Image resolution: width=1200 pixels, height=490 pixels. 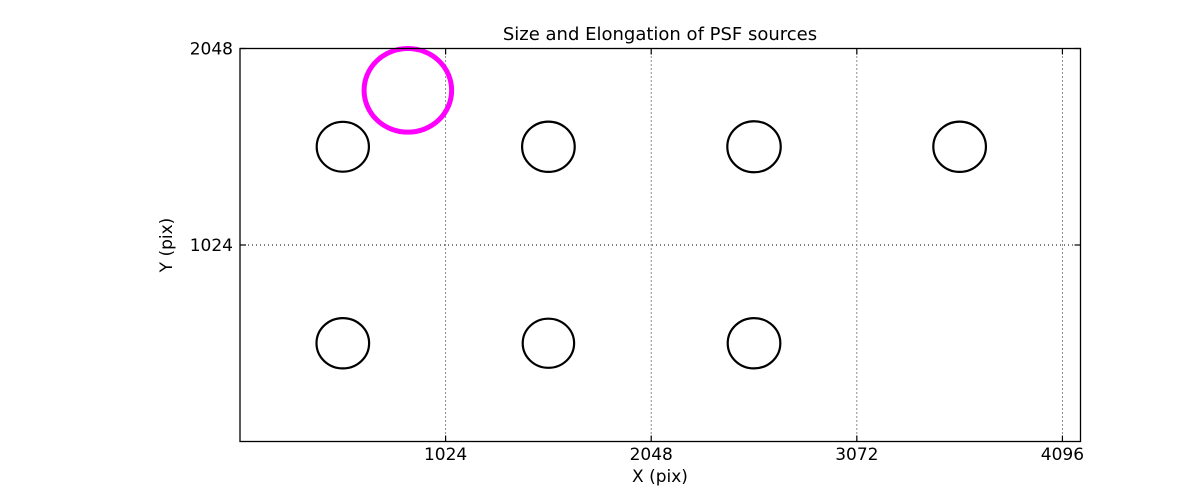 I want to click on x-tick-label: 4096, so click(x=1062, y=455).